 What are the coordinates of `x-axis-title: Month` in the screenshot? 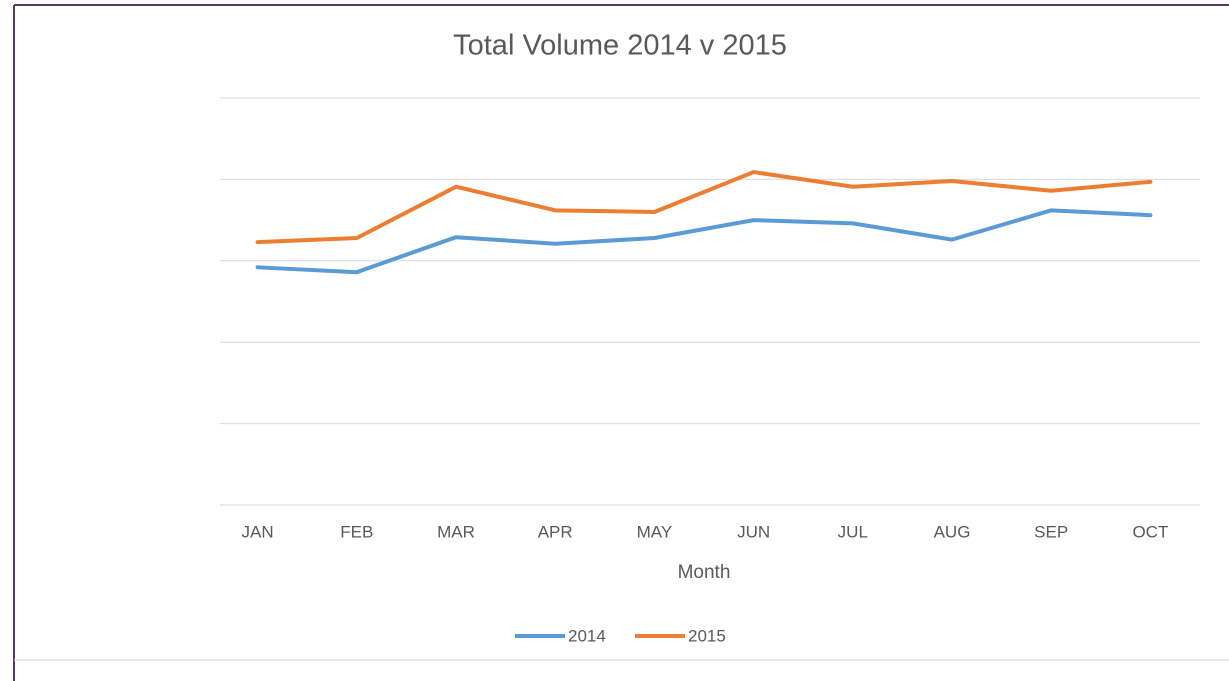 It's located at (704, 572).